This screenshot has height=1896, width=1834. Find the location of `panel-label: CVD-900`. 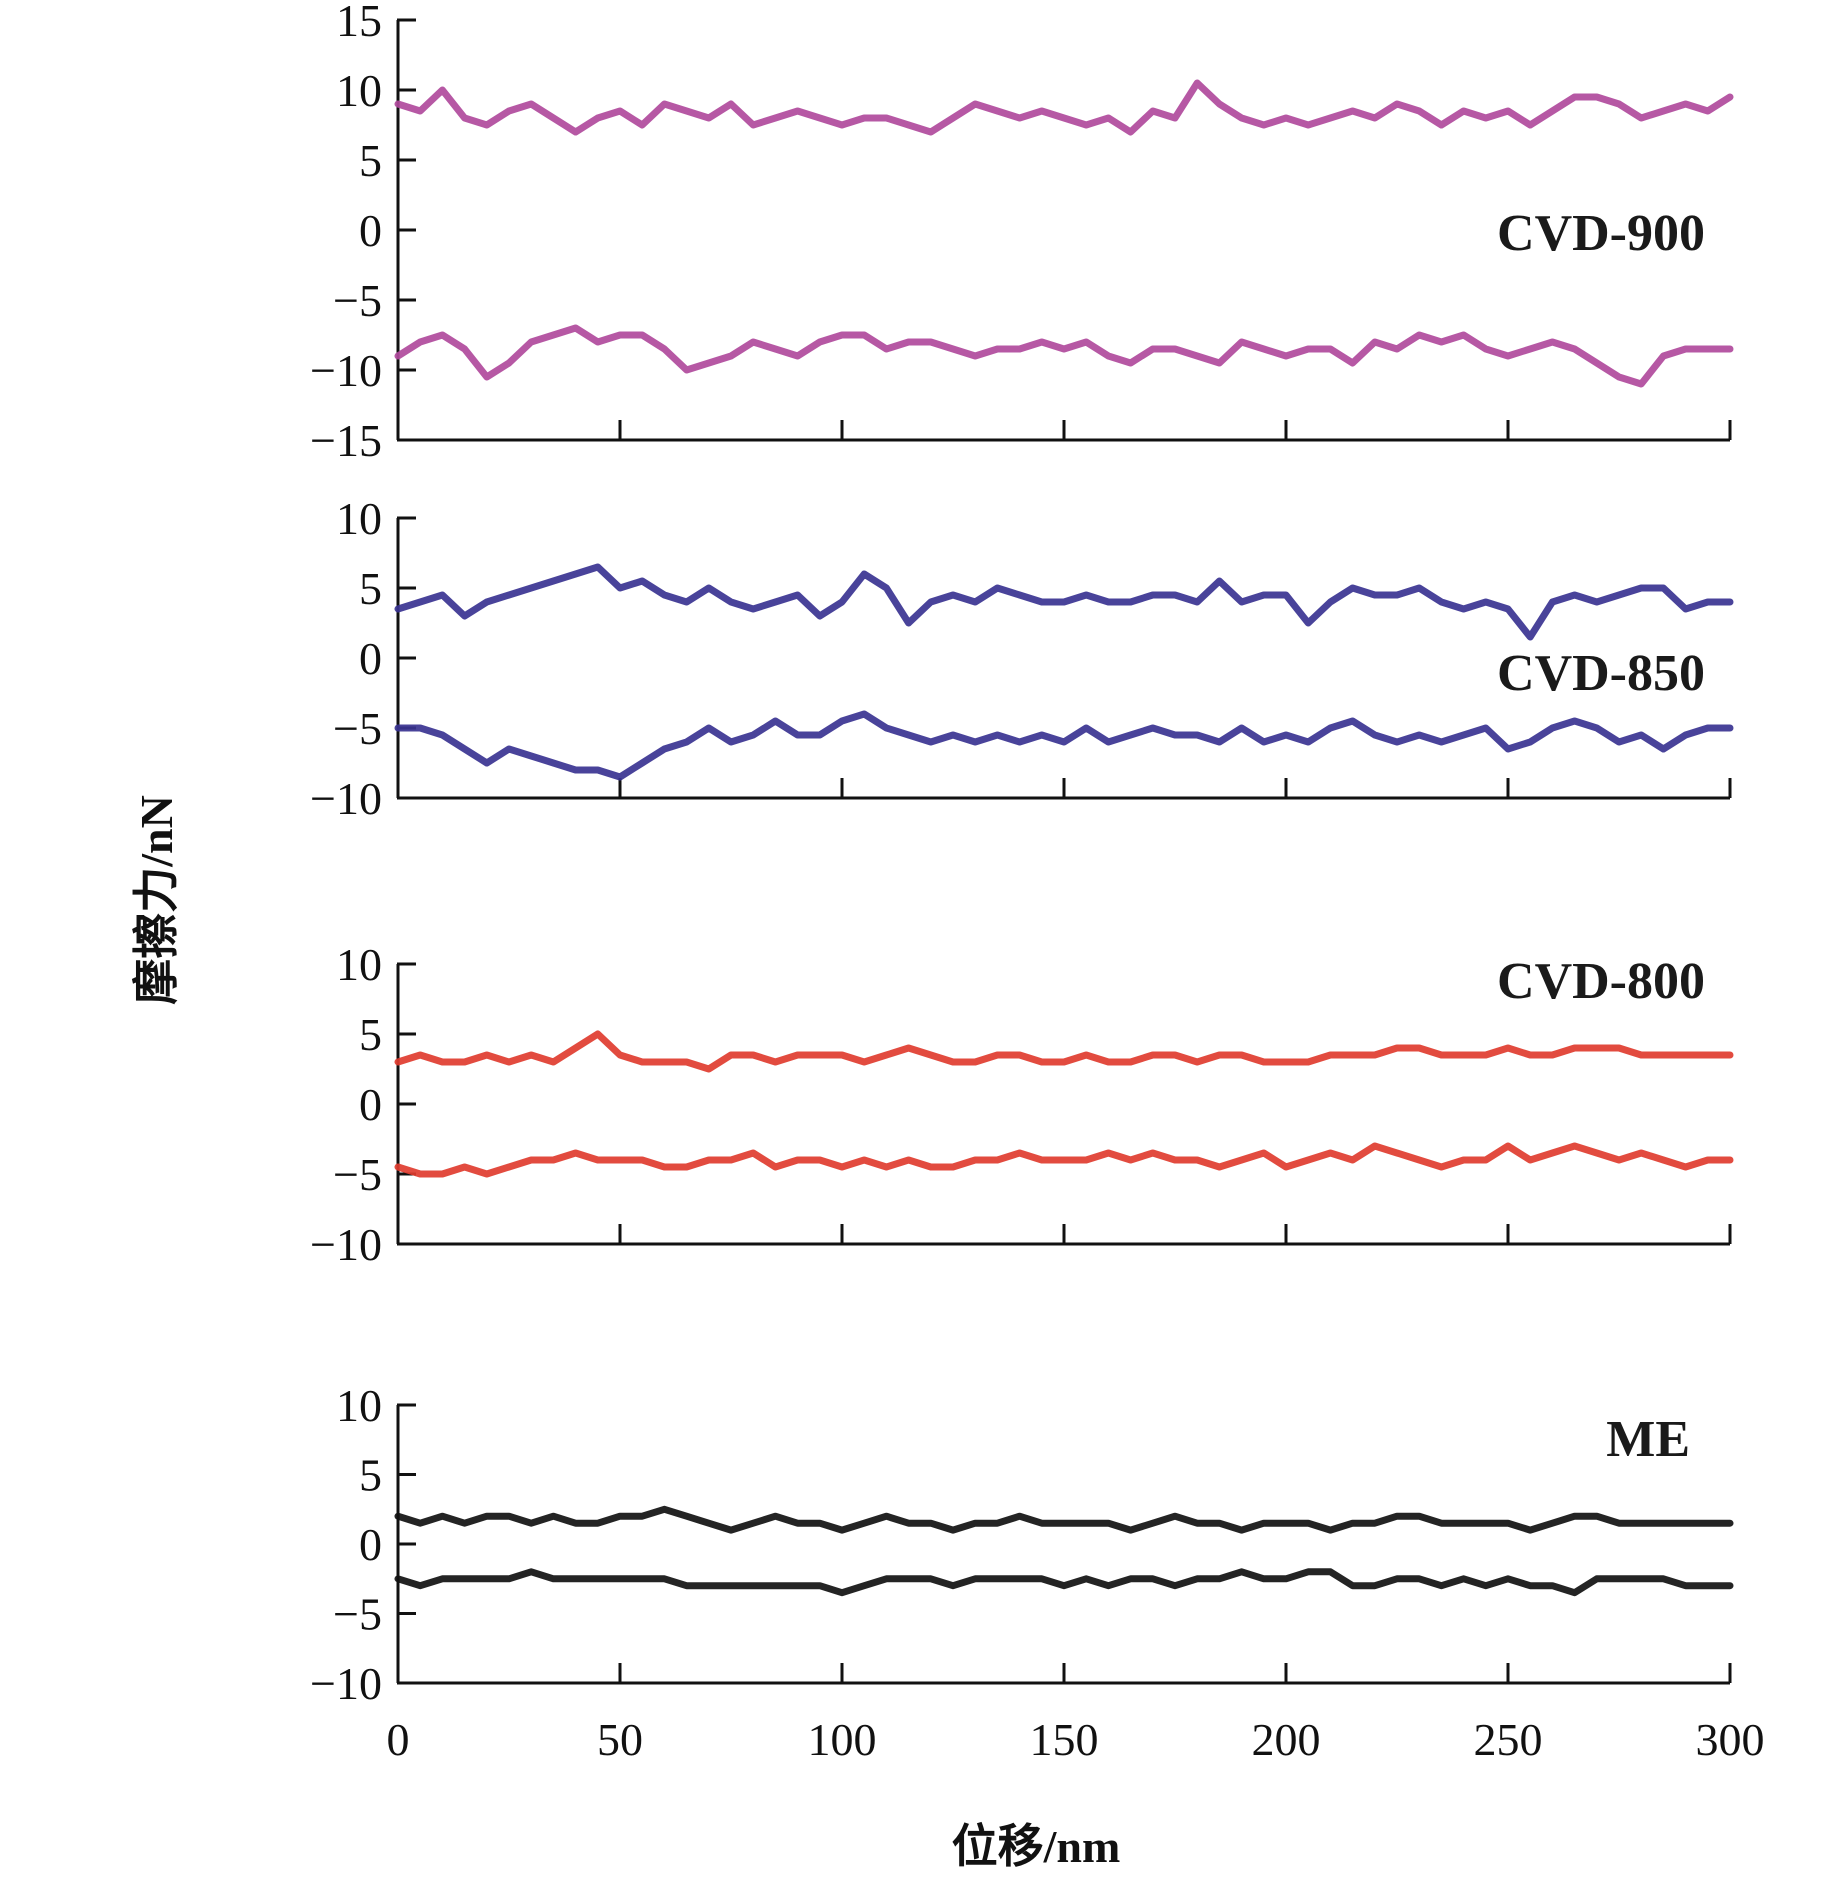

panel-label: CVD-900 is located at coordinates (1601, 233).